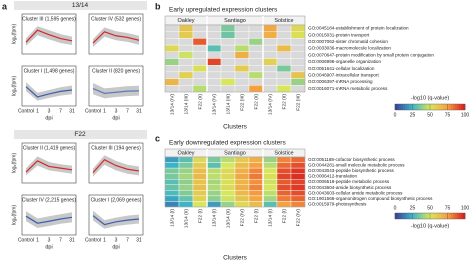  I want to click on panel-label: a, so click(5, 6).